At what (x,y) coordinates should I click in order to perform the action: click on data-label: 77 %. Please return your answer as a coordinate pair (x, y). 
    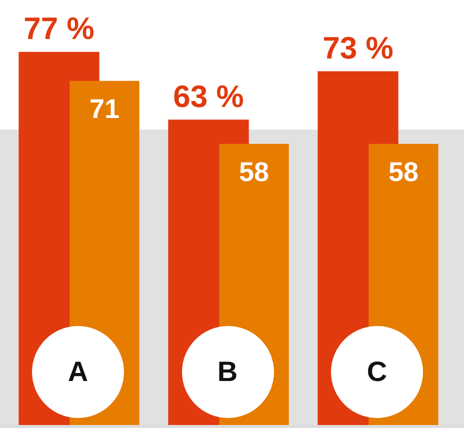
    Looking at the image, I should click on (59, 28).